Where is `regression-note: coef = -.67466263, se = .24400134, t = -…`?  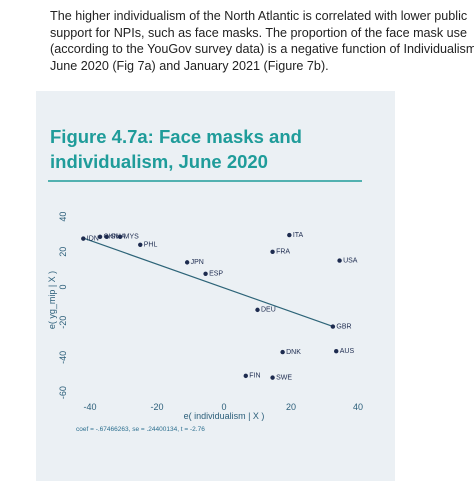
regression-note: coef = -.67466263, se = .24400134, t = -… is located at coordinates (140, 429).